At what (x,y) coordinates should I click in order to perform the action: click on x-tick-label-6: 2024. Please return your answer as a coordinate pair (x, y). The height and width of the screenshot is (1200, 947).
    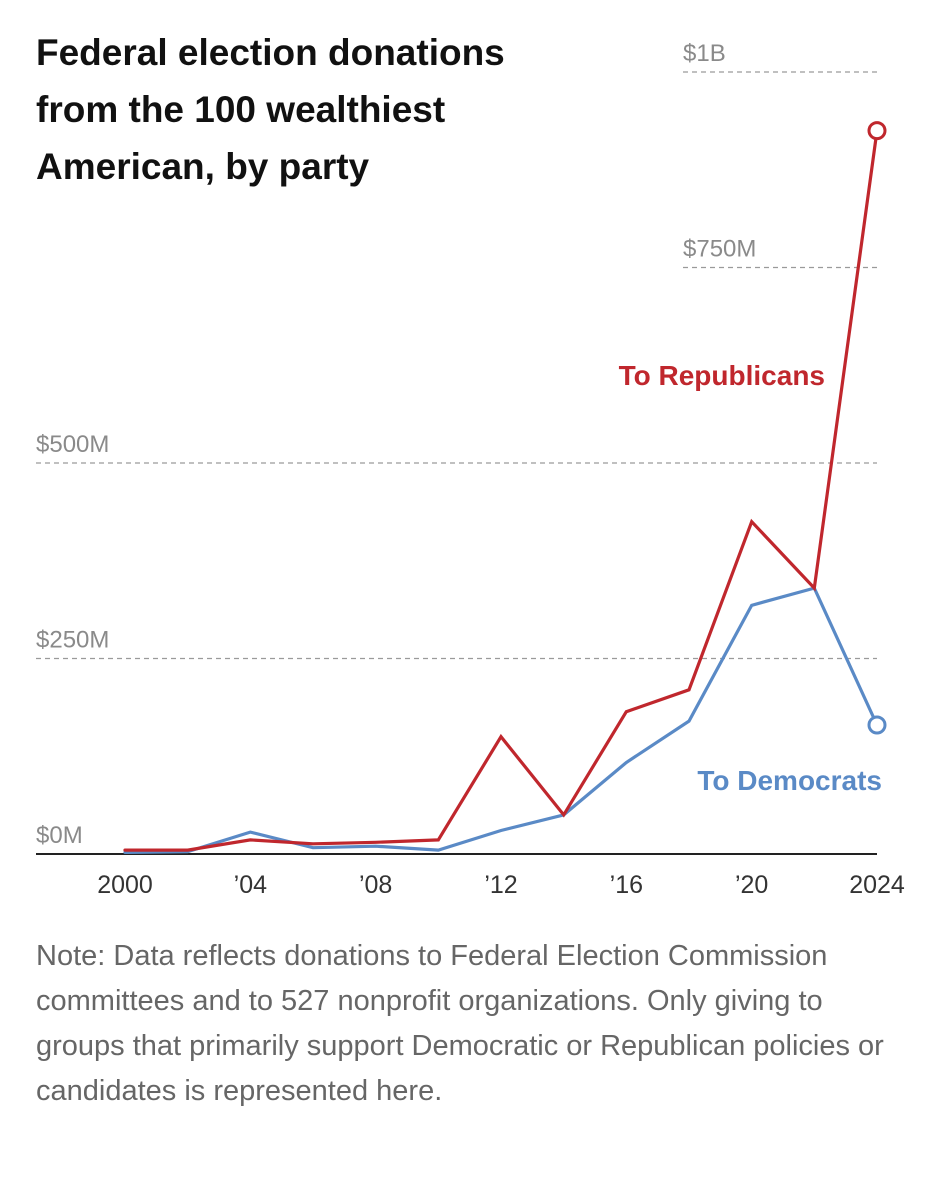
    Looking at the image, I should click on (877, 885).